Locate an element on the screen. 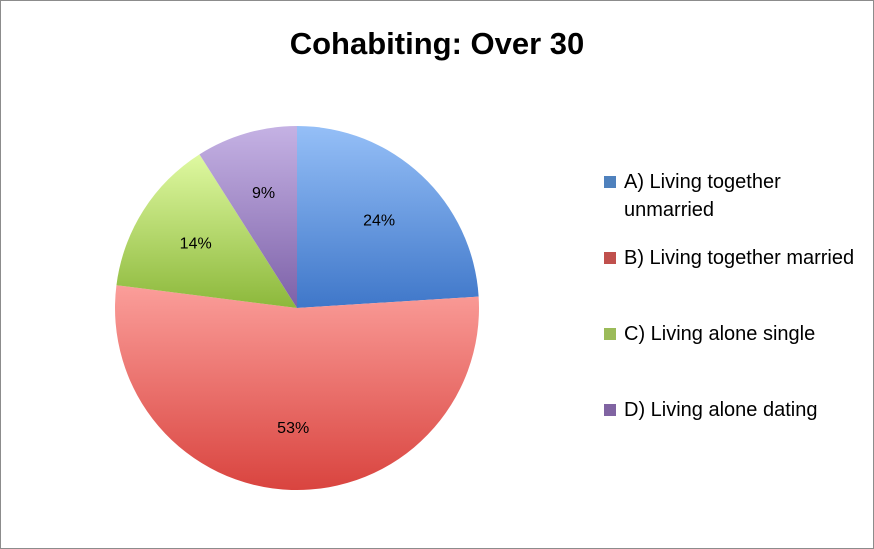 The width and height of the screenshot is (874, 549). pie-slice-c is located at coordinates (206, 231).